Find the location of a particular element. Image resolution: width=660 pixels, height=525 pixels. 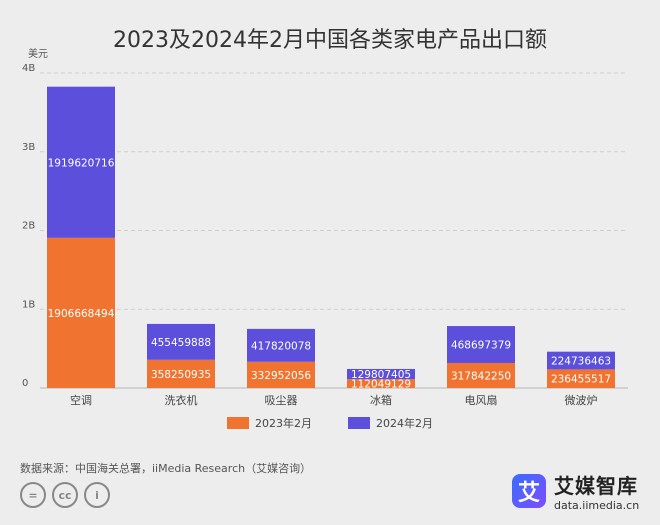

legend-label-2023: 2023年2月 is located at coordinates (283, 423).